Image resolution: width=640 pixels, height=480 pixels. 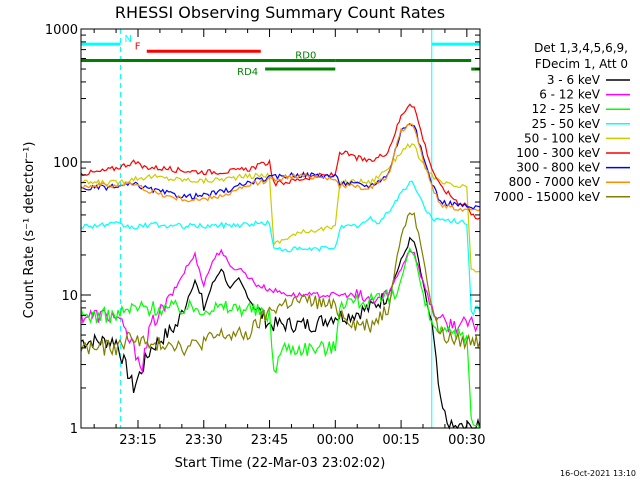 I want to click on legend-entry-5: 100 - 300 keV, so click(x=558, y=153).